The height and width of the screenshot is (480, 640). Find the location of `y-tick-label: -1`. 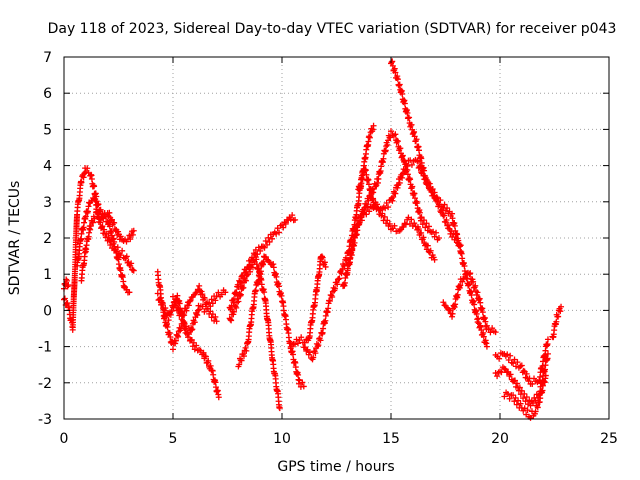

y-tick-label: -1 is located at coordinates (45, 348).